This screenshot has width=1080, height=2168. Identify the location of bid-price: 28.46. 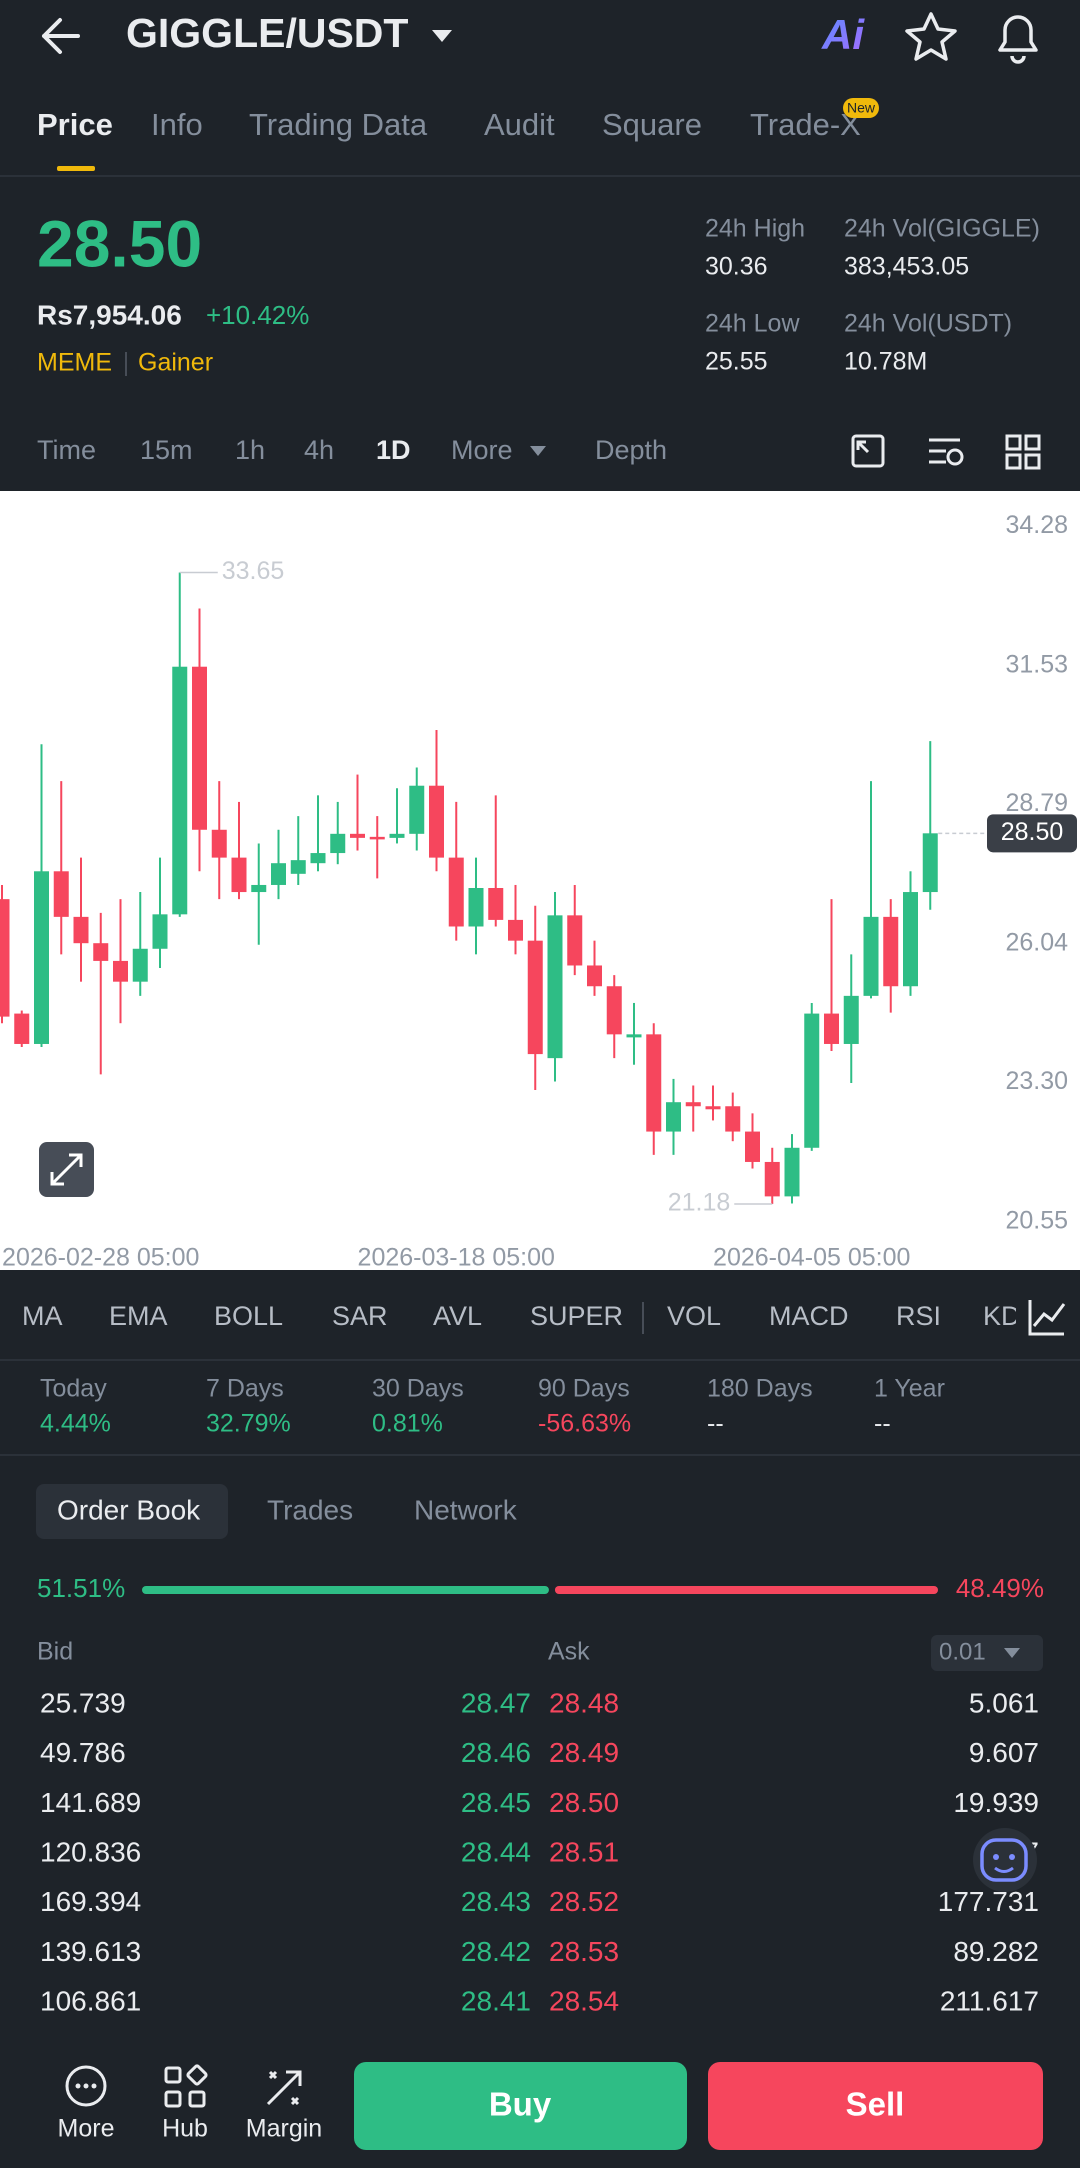
(496, 1752).